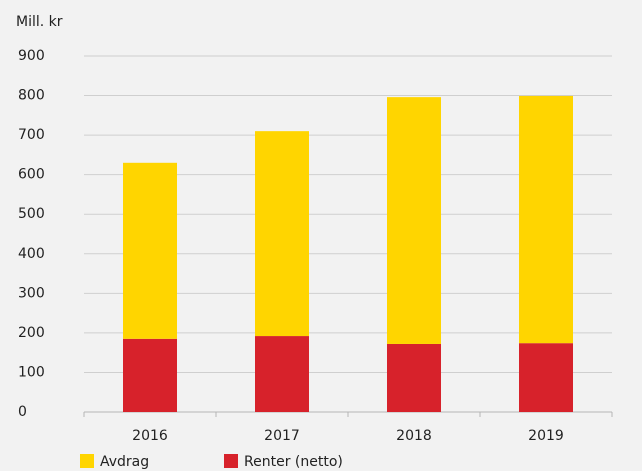  I want to click on x-tick-label: 2017, so click(282, 436).